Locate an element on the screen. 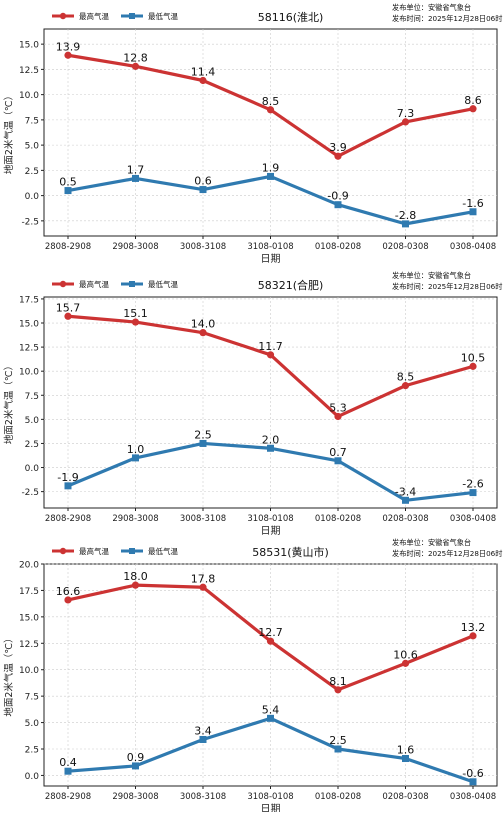 The height and width of the screenshot is (816, 503). y-tick-label: 0.0 is located at coordinates (32, 469).